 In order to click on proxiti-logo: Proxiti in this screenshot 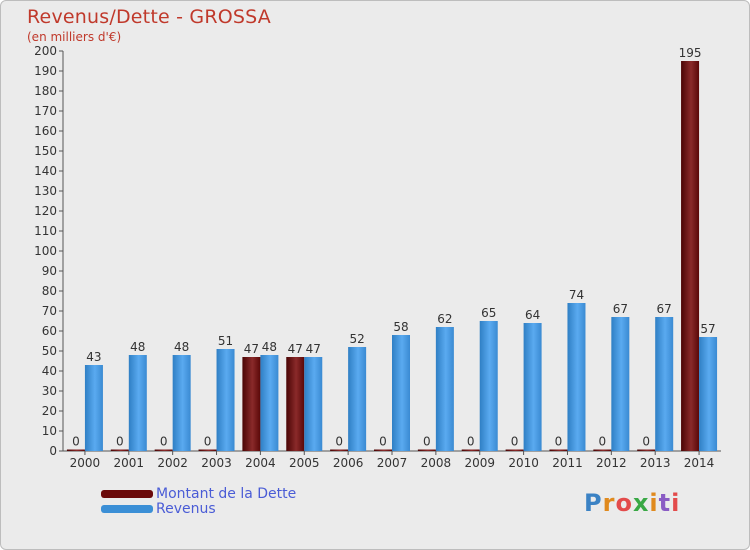, I will do `click(632, 503)`.